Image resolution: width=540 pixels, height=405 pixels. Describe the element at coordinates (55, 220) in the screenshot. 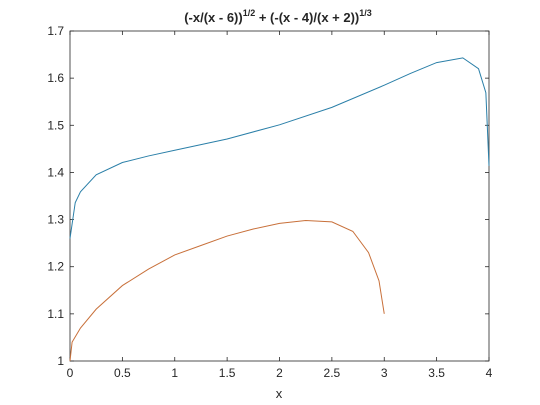

I see `y-tick-label: 1.3` at that location.